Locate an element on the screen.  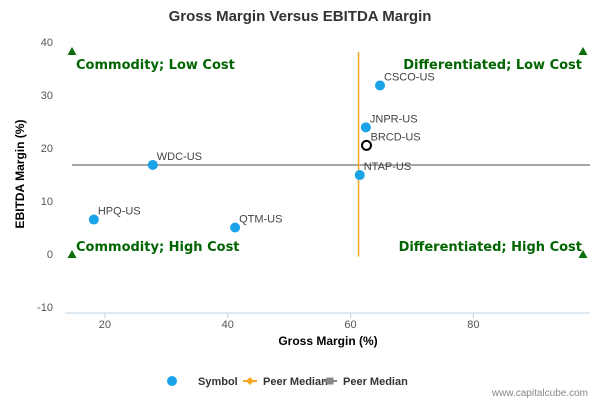
data-point-label: JNPR-US is located at coordinates (394, 119).